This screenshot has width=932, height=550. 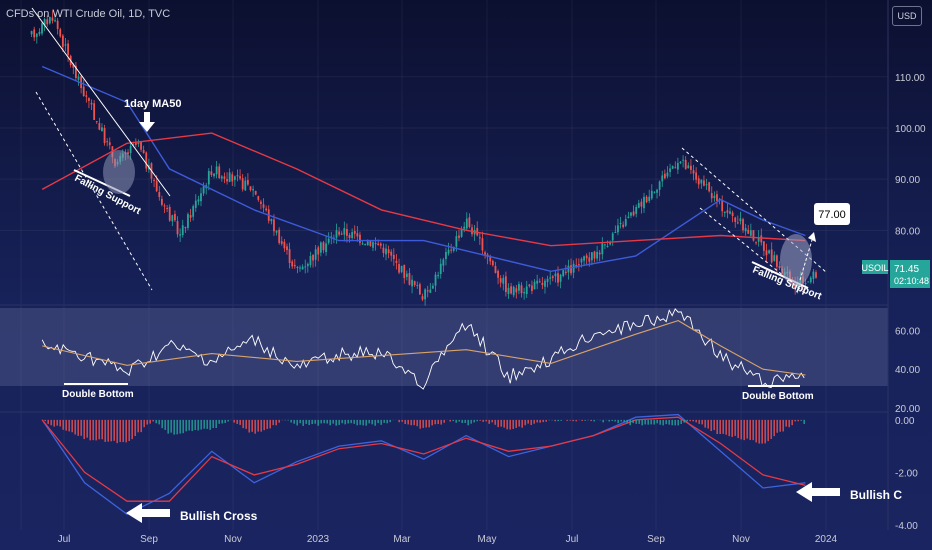 I want to click on ma-label: 1day MA50, so click(x=152, y=104).